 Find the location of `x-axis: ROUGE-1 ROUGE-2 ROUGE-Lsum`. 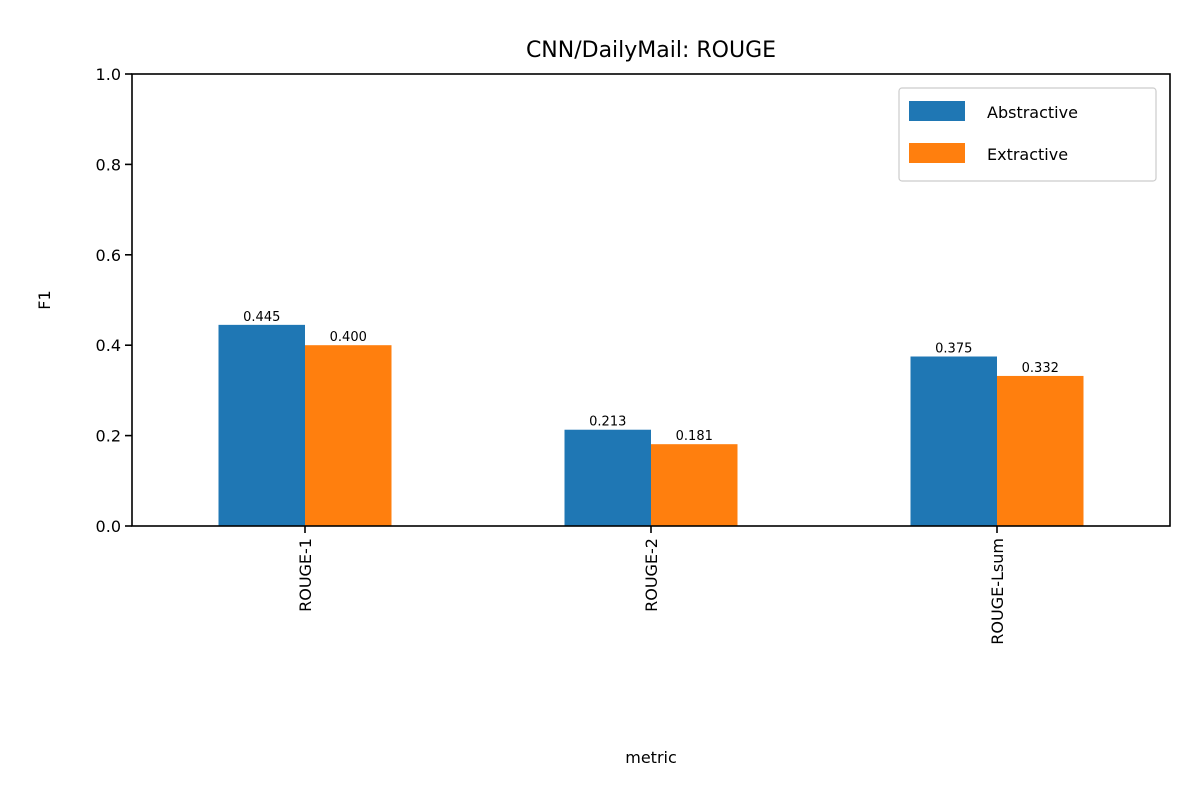

x-axis: ROUGE-1 ROUGE-2 ROUGE-Lsum is located at coordinates (651, 585).